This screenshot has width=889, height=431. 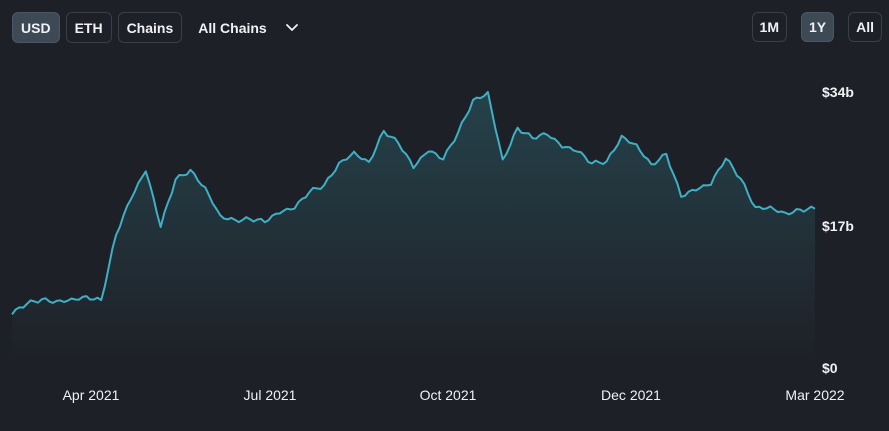 I want to click on toolbar-right: 1M 1Y All, so click(x=816, y=27).